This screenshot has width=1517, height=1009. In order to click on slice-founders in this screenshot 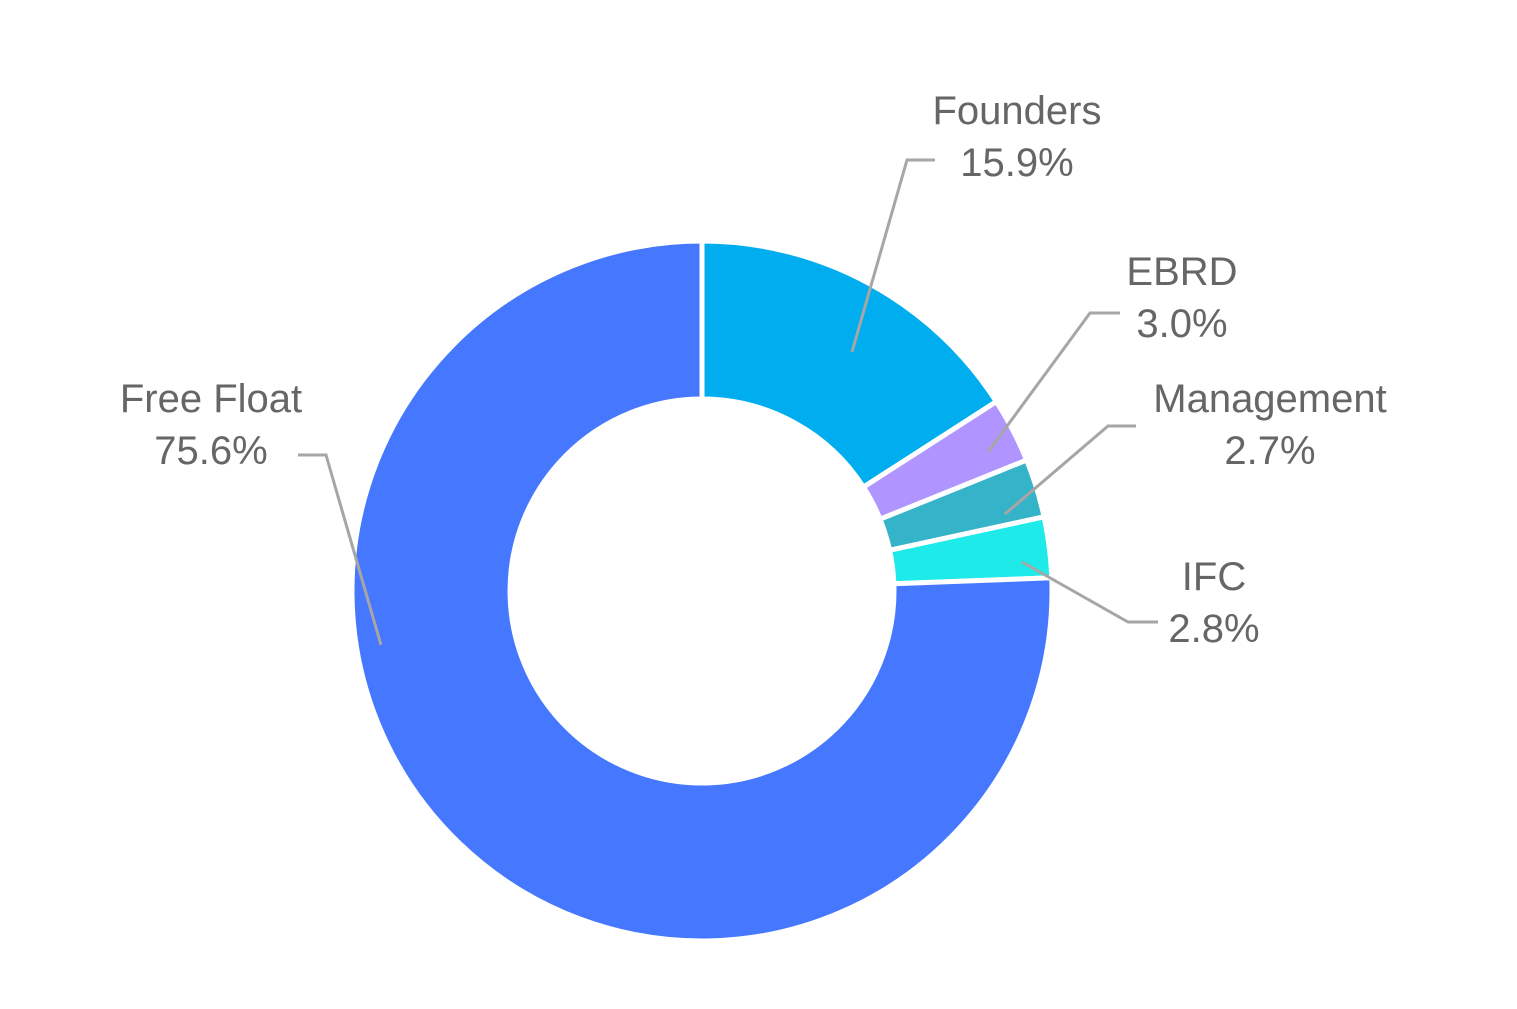, I will do `click(849, 364)`.